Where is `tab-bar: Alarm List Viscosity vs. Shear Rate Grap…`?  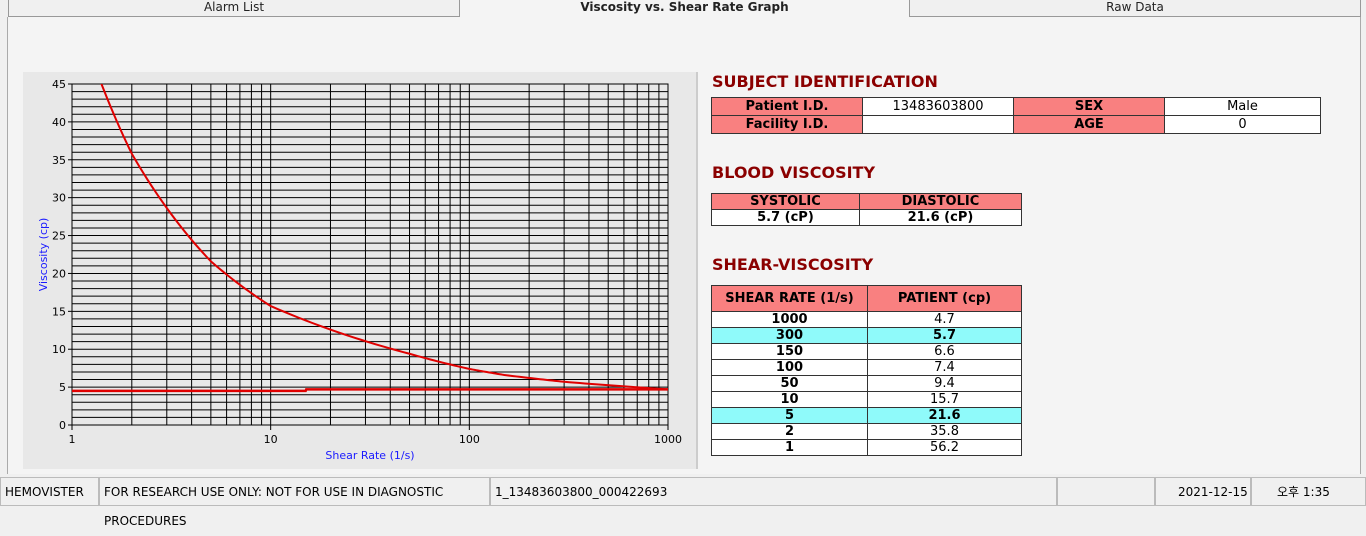
tab-bar: Alarm List Viscosity vs. Shear Rate Grap… is located at coordinates (683, 9).